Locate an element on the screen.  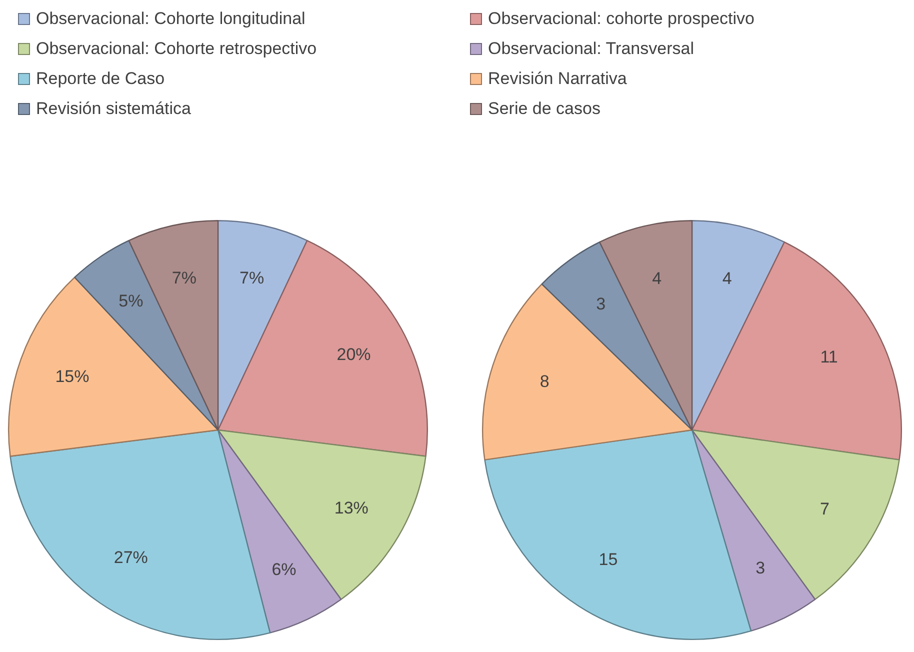
data-label: 7 is located at coordinates (825, 509).